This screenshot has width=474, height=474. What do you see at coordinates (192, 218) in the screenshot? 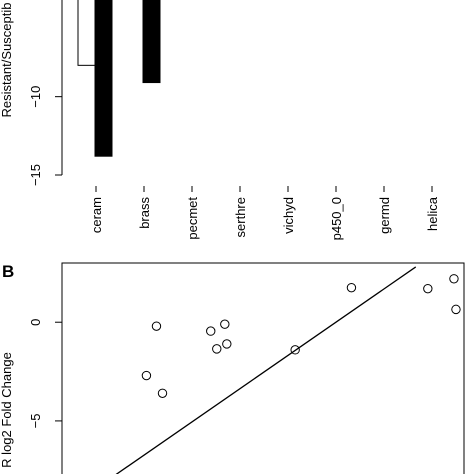
I see `panel-a-x-tick-label: pecmet` at bounding box center [192, 218].